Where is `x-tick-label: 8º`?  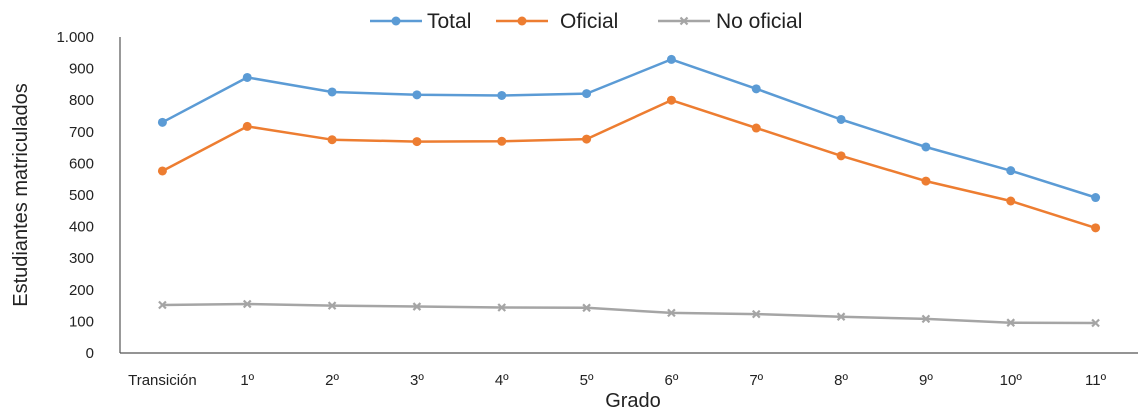
x-tick-label: 8º is located at coordinates (841, 380).